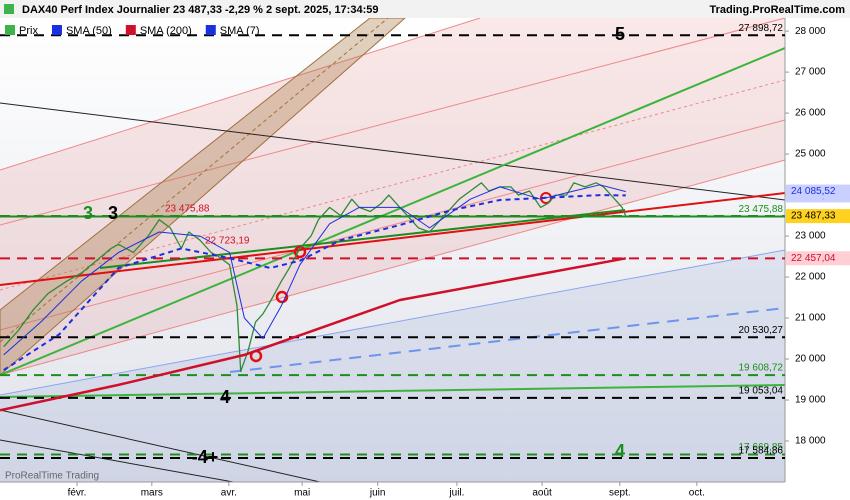 The image size is (850, 500). I want to click on y-tick-label: 28 000, so click(810, 31).